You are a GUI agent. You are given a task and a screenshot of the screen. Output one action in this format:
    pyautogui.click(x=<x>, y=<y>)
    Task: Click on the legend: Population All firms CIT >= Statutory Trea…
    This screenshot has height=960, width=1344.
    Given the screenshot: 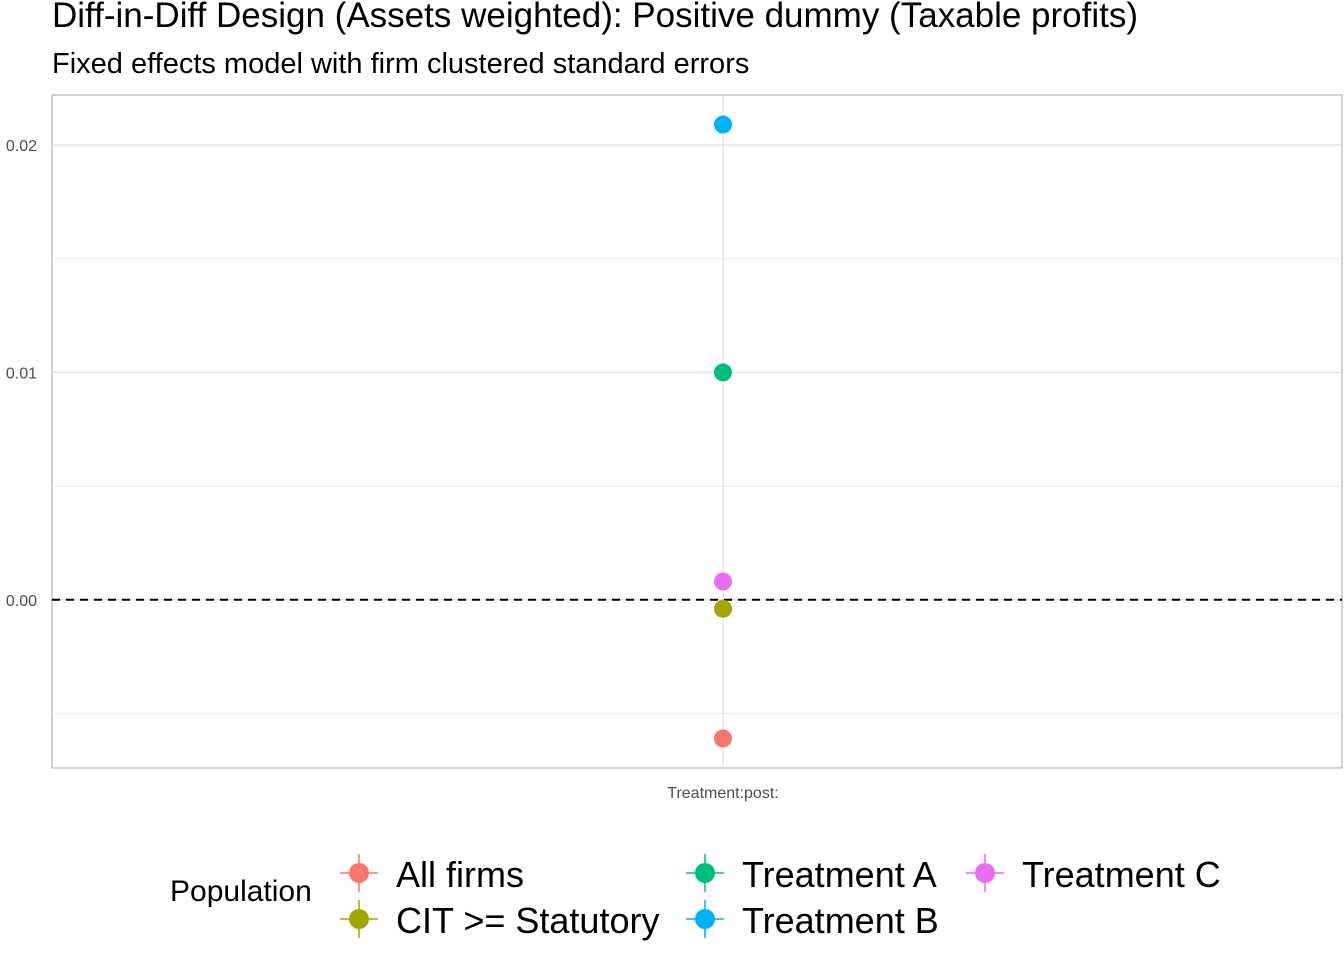 What is the action you would take?
    pyautogui.click(x=672, y=895)
    